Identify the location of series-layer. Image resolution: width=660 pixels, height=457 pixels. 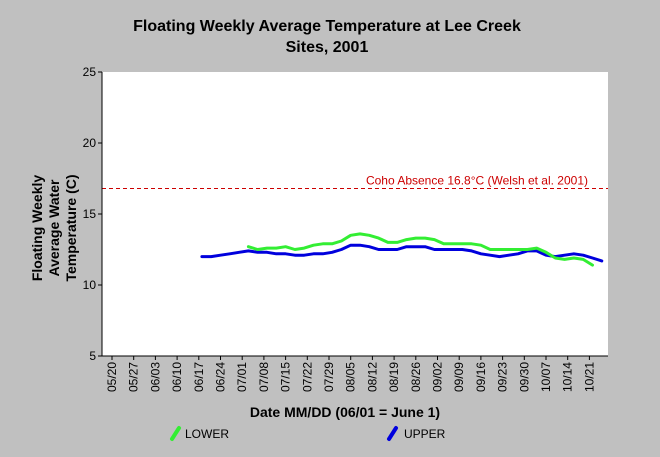
(402, 249).